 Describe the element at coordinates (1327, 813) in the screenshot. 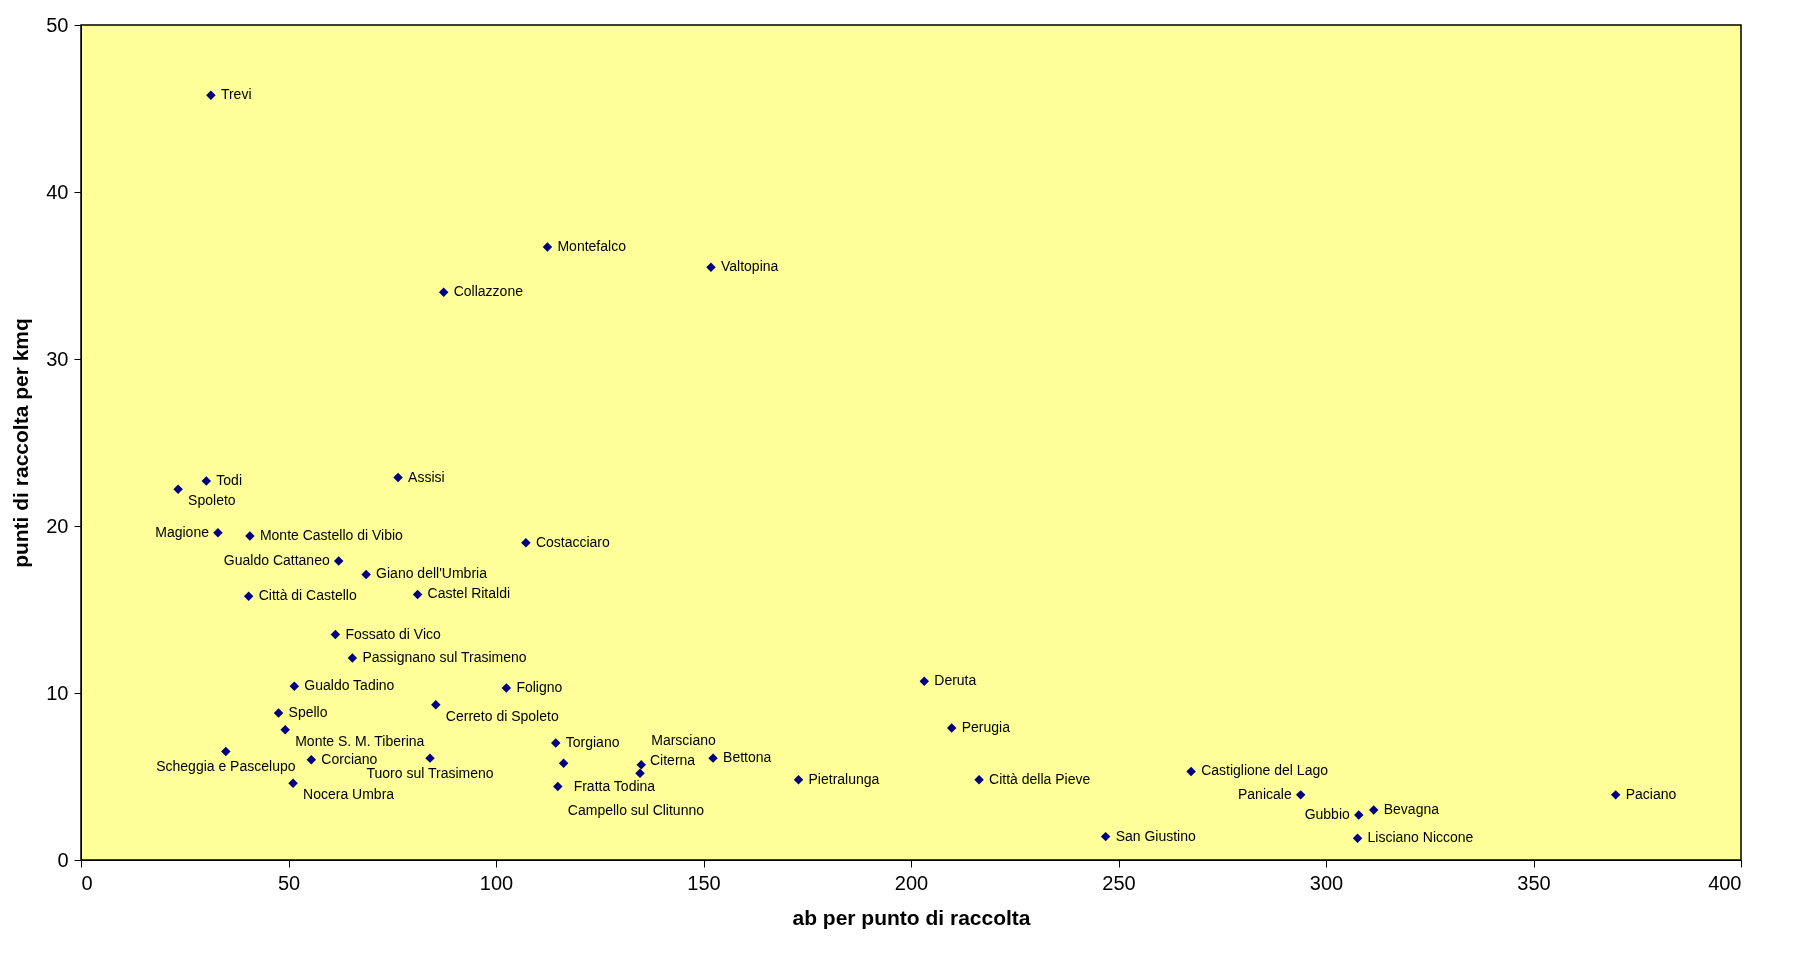

I see `annotation: Gubbio` at that location.